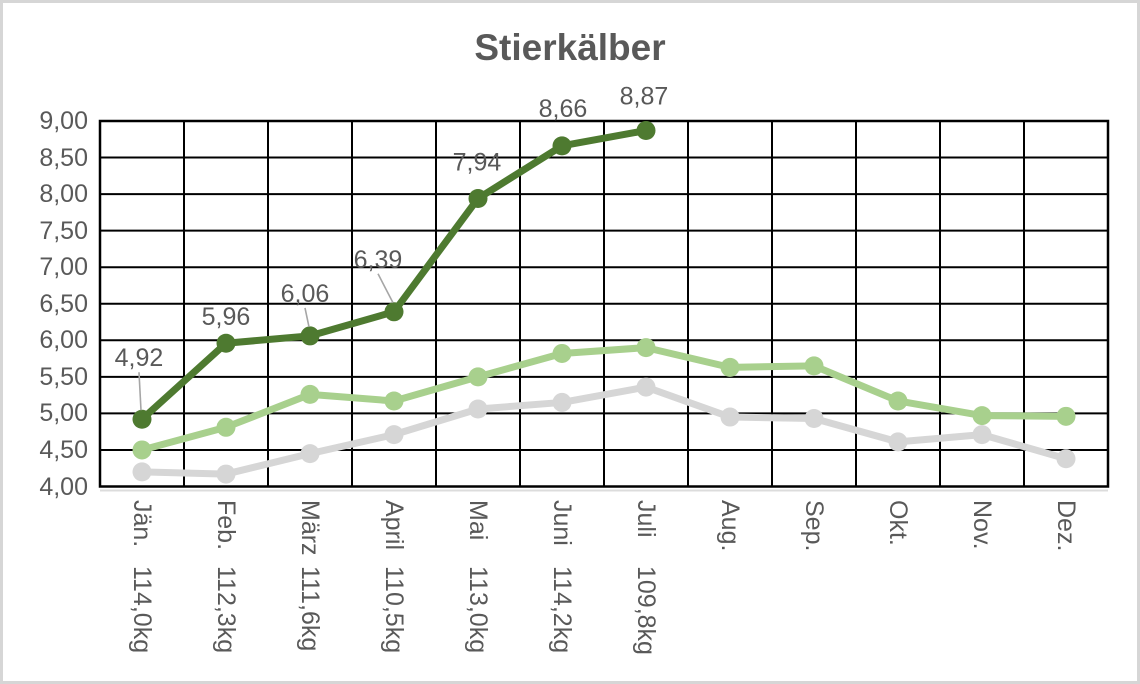 This screenshot has height=684, width=1140. Describe the element at coordinates (63, 157) in the screenshot. I see `y-axis-label: 8,50` at that location.